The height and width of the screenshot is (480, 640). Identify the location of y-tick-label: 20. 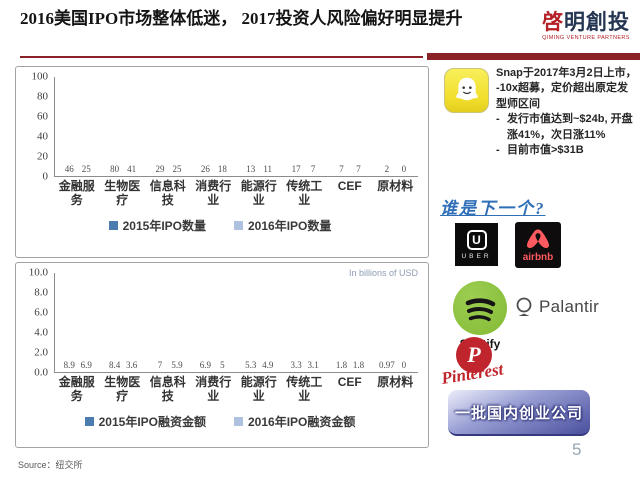
(42, 156).